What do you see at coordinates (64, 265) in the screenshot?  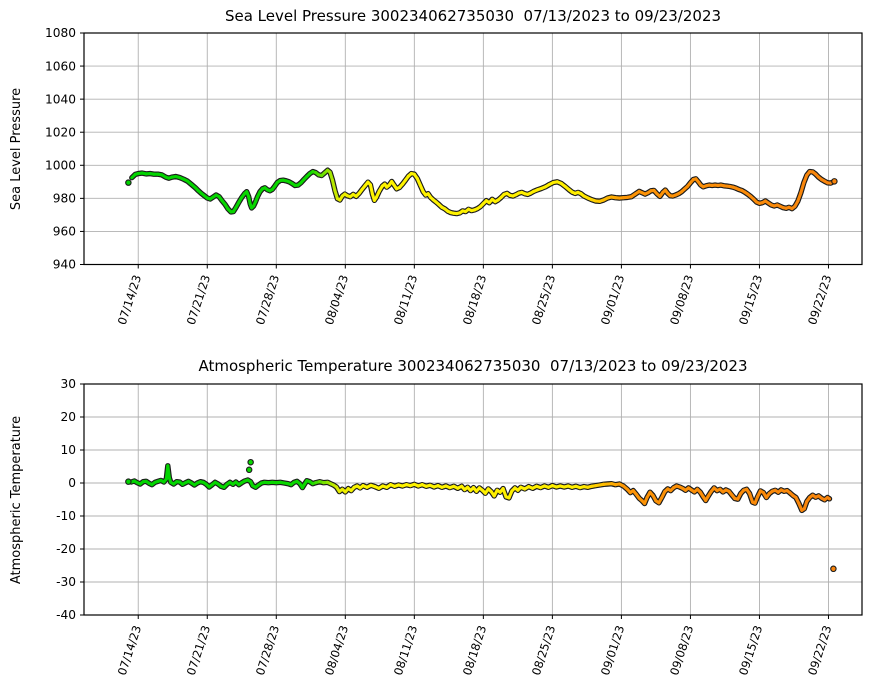 I see `y-tick-label: 940` at bounding box center [64, 265].